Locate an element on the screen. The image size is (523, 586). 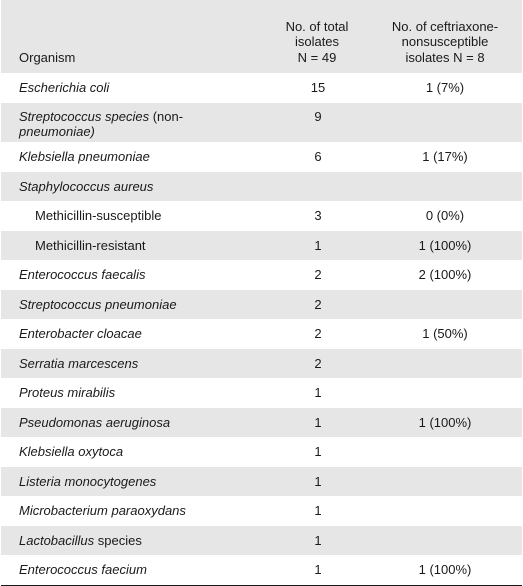
table-row: Pseudomonas aeruginosa 1 1 (100%) is located at coordinates (261, 422).